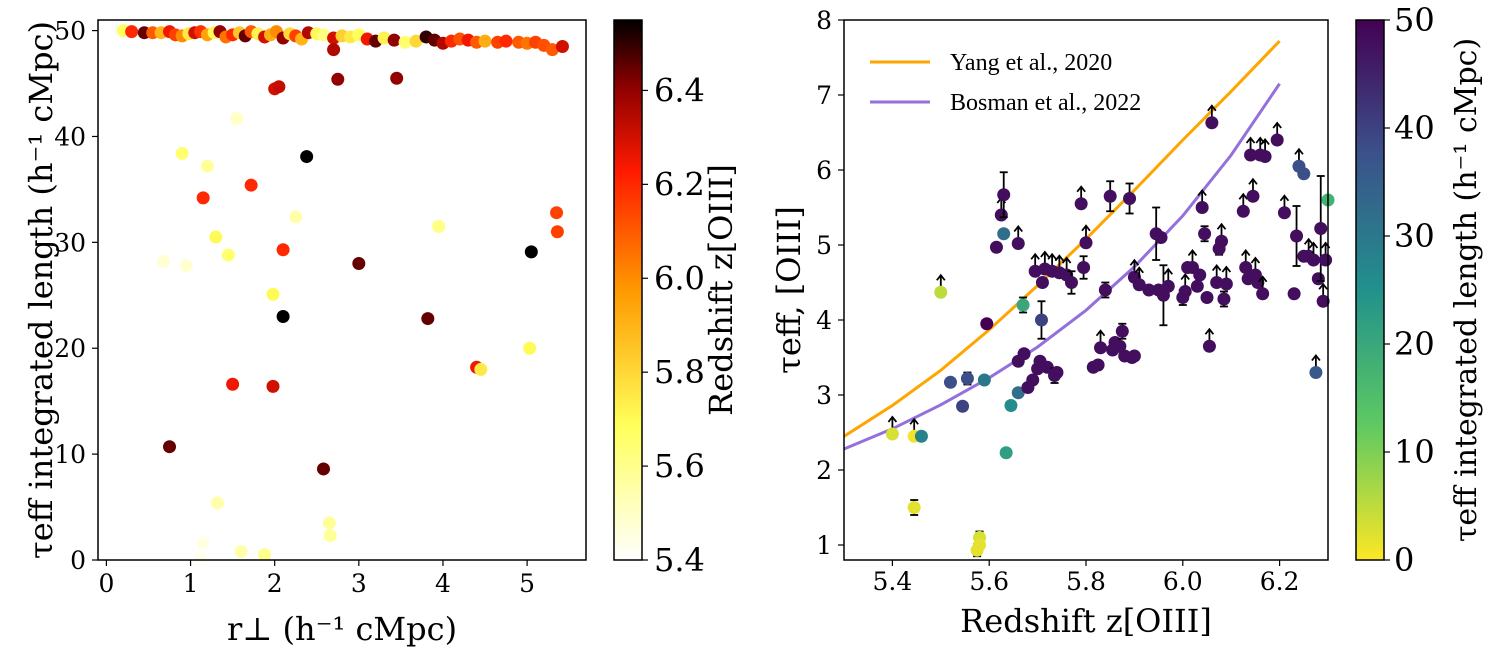 This screenshot has height=660, width=1494. Describe the element at coordinates (1414, 128) in the screenshot. I see `right-colorbar-tick-label: 40` at that location.